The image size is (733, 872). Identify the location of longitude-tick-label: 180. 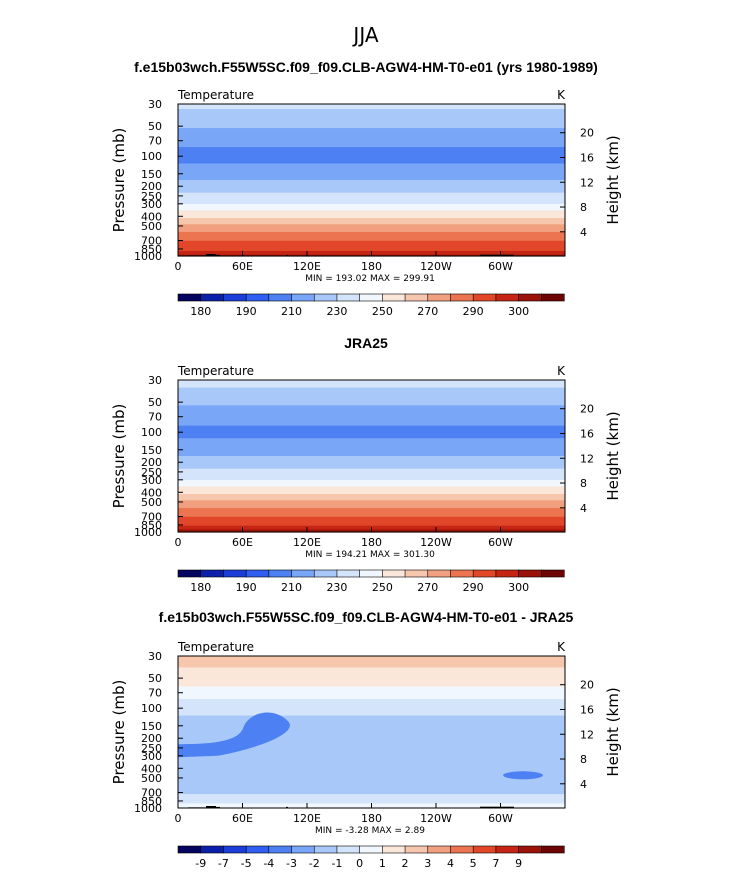
(371, 266).